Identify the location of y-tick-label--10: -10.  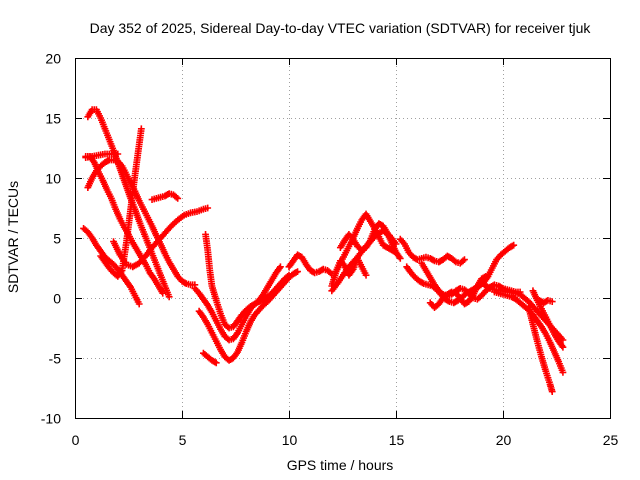
(51, 419).